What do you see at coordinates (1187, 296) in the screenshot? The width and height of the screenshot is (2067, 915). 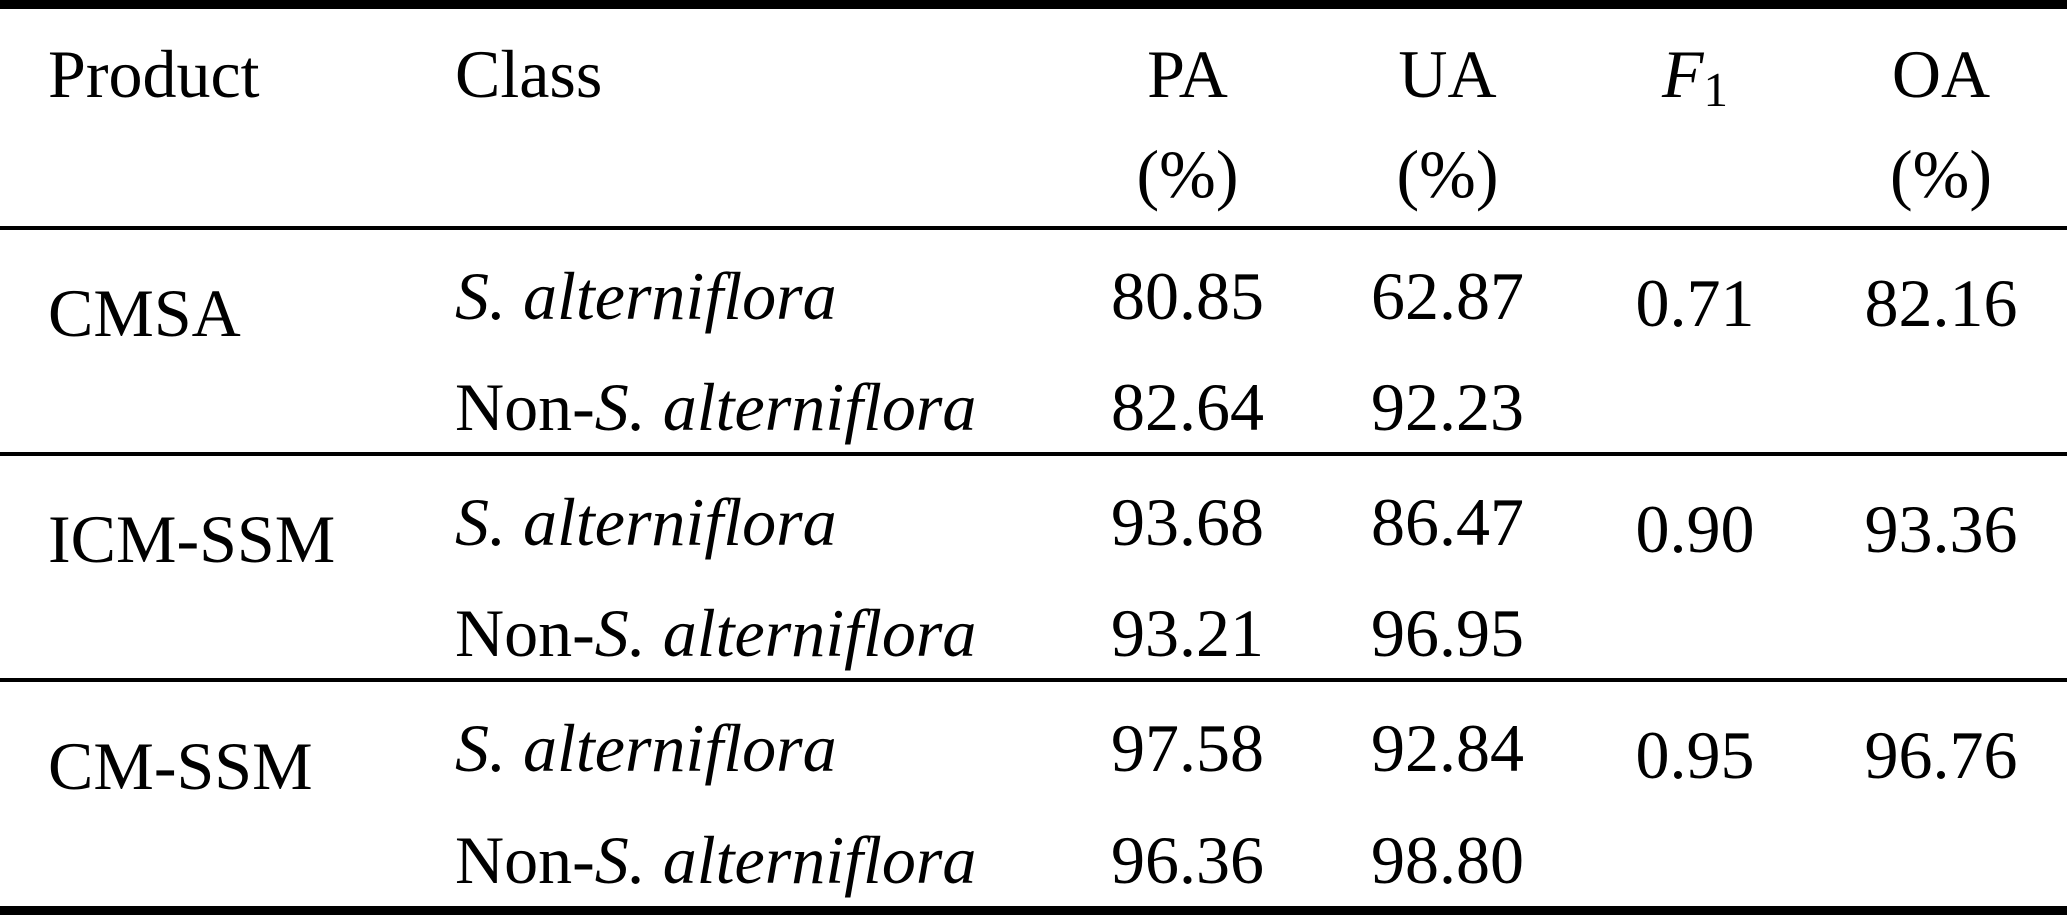 I see `pa-value: 80.85` at bounding box center [1187, 296].